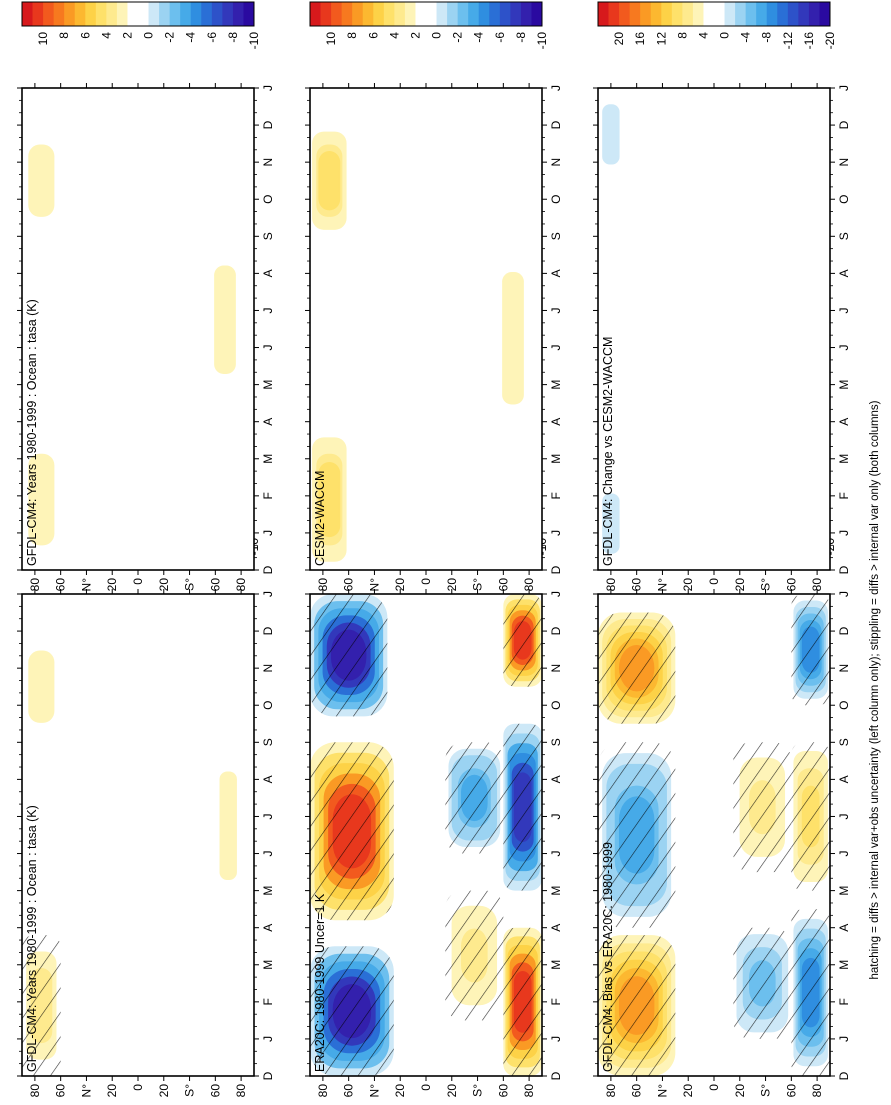 This screenshot has width=891, height=1105. What do you see at coordinates (500, 37) in the screenshot?
I see `colorbar-label: -6` at bounding box center [500, 37].